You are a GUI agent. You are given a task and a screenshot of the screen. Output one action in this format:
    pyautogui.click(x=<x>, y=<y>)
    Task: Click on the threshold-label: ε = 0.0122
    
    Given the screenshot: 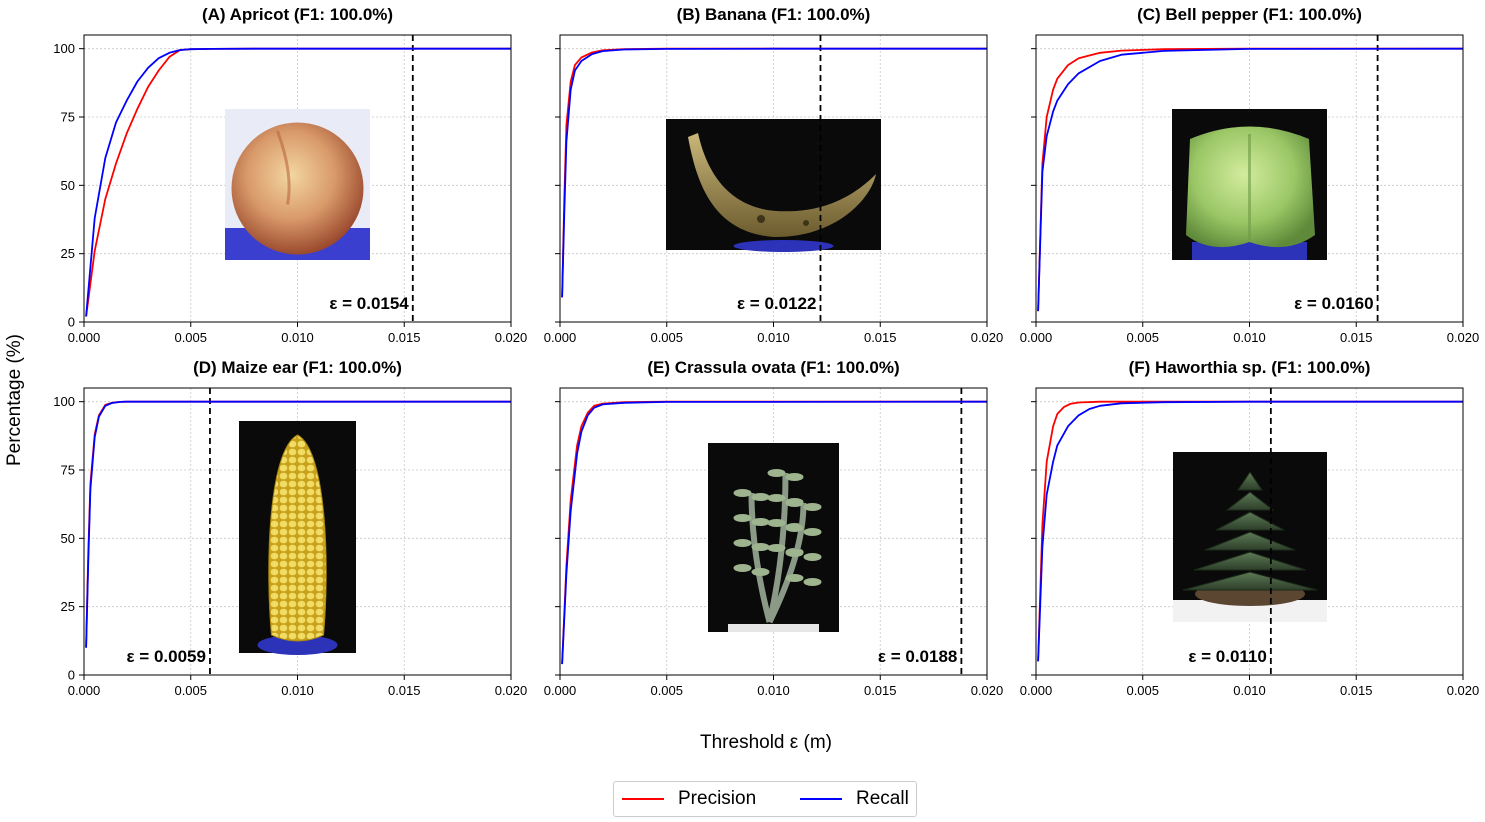 What is the action you would take?
    pyautogui.click(x=776, y=303)
    